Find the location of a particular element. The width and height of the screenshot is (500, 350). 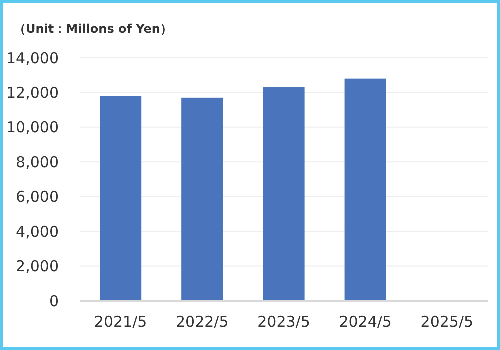

y-tick-label: 2,000 is located at coordinates (37, 267).